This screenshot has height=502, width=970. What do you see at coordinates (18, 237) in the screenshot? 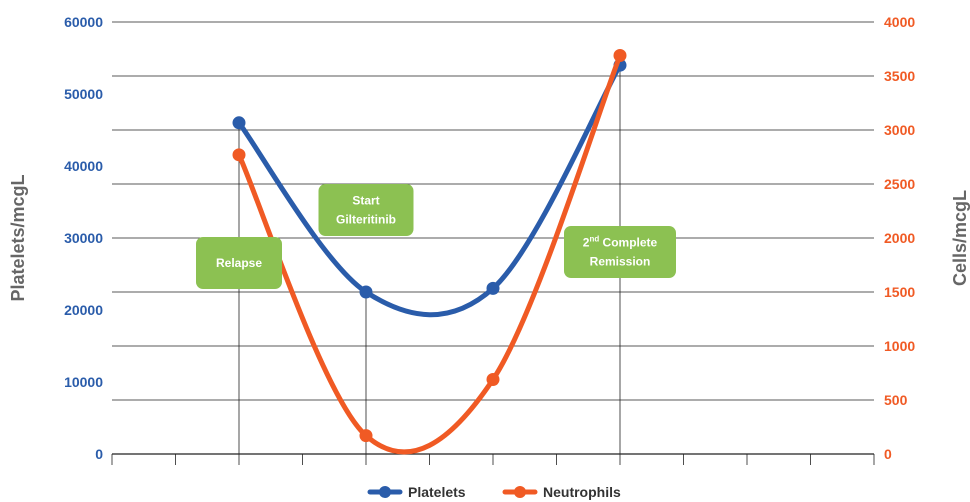
I see `left-axis-title: Platelets/mcgL` at bounding box center [18, 237].